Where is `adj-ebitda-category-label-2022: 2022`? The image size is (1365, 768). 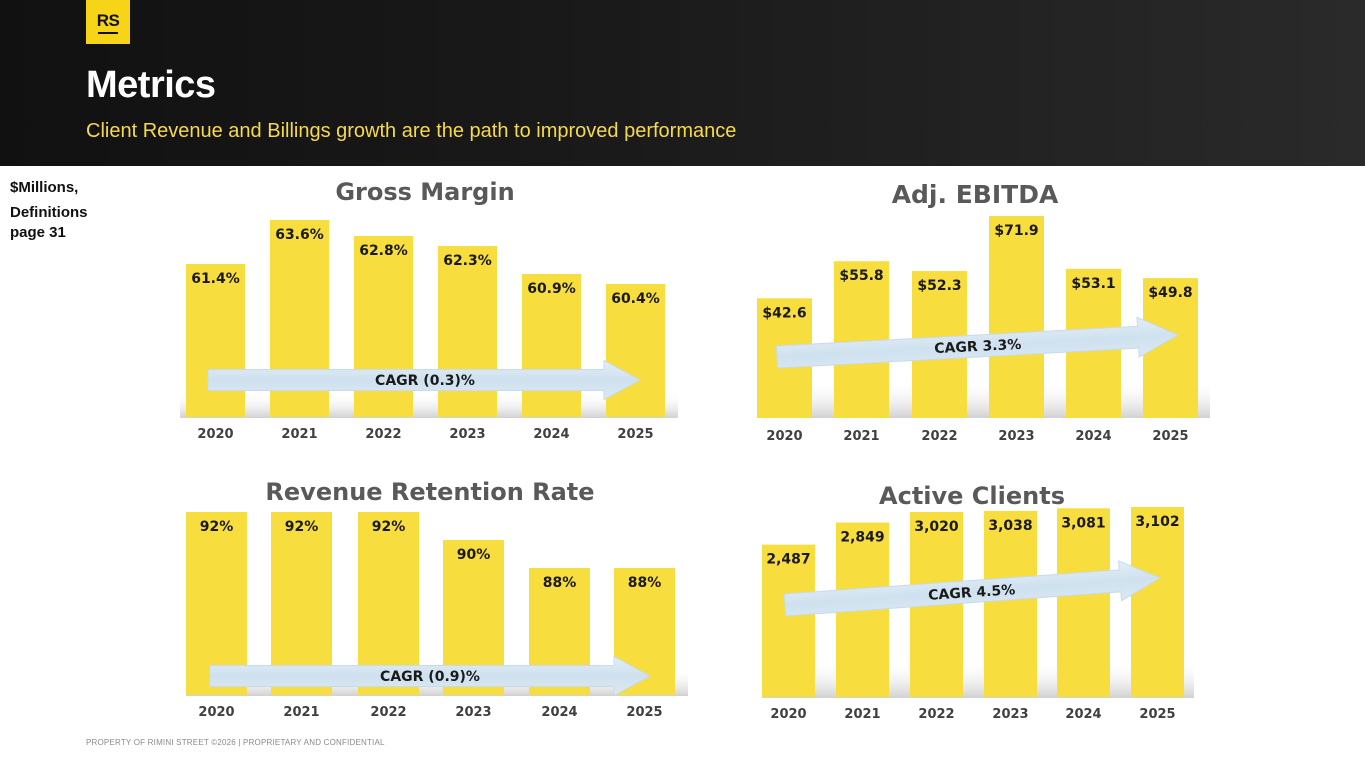 adj-ebitda-category-label-2022: 2022 is located at coordinates (939, 436).